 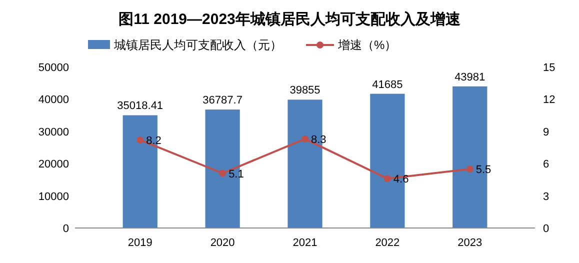 What do you see at coordinates (53, 164) in the screenshot?
I see `y-tick-label: 20000` at bounding box center [53, 164].